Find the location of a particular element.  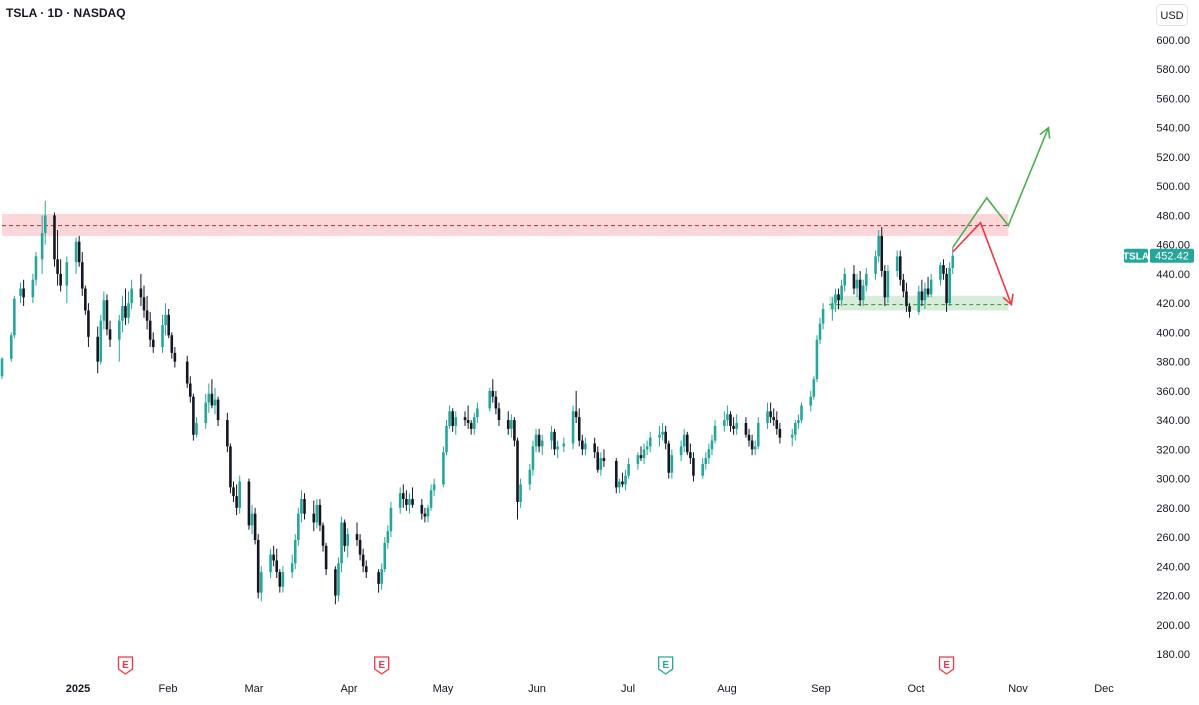

x-tick-label: Nov is located at coordinates (1018, 689).